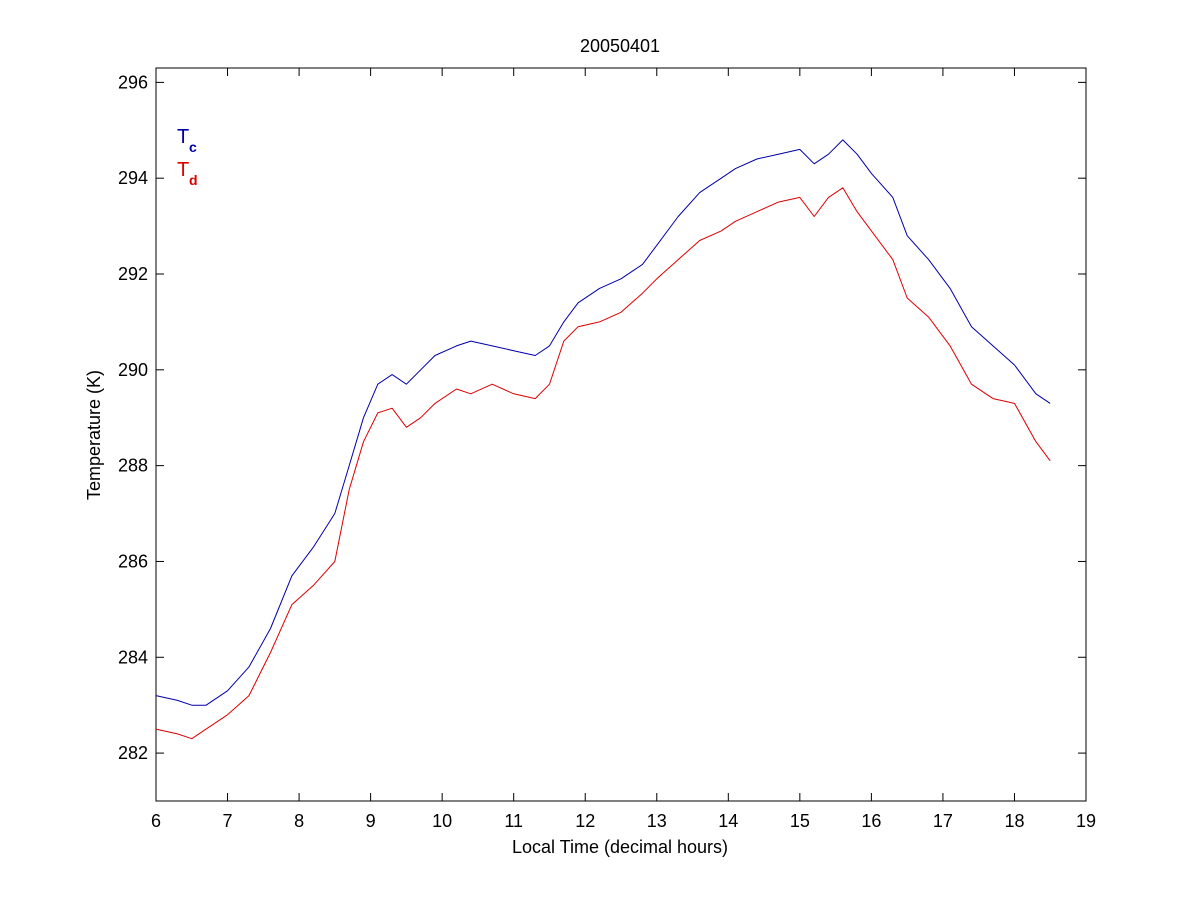 The width and height of the screenshot is (1200, 900). I want to click on y-tick-label: 286, so click(133, 561).